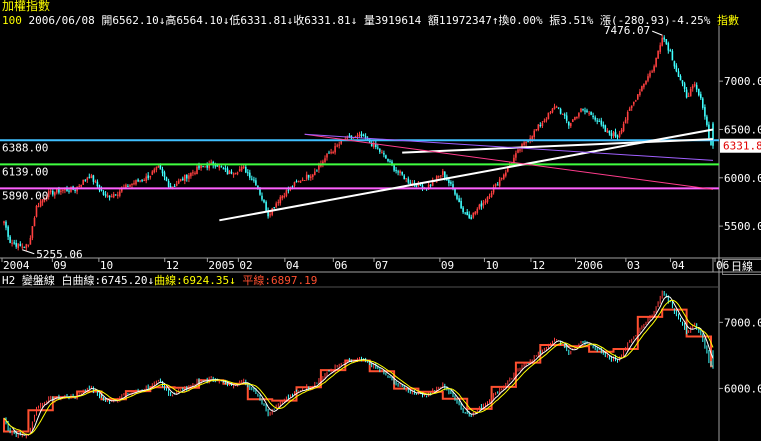 The image size is (761, 441). Describe the element at coordinates (28, 252) in the screenshot. I see `annotation-low-leader` at that location.